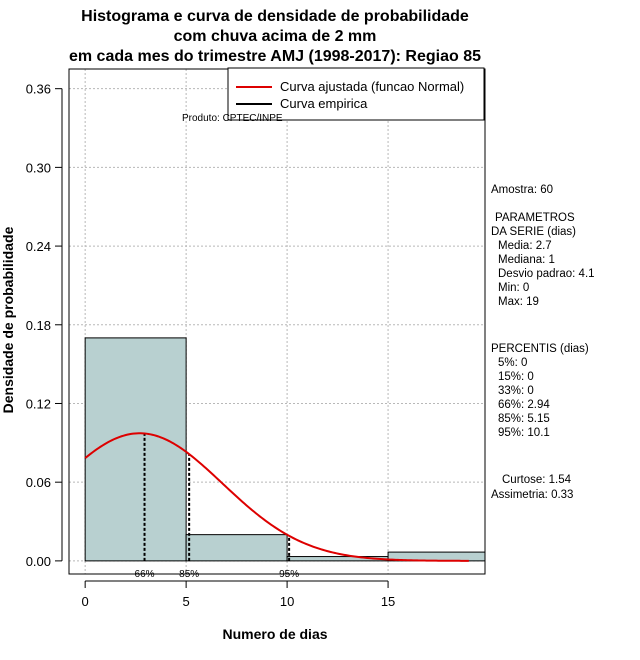 The image size is (640, 660). Describe the element at coordinates (38, 561) in the screenshot. I see `y-tick-label-0: 0.00` at that location.